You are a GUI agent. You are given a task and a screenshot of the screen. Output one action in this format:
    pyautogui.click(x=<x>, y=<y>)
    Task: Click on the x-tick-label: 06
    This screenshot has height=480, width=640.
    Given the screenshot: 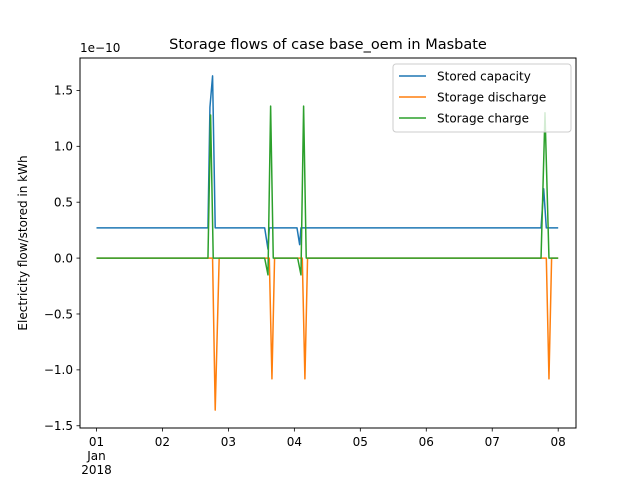 What is the action you would take?
    pyautogui.click(x=426, y=442)
    